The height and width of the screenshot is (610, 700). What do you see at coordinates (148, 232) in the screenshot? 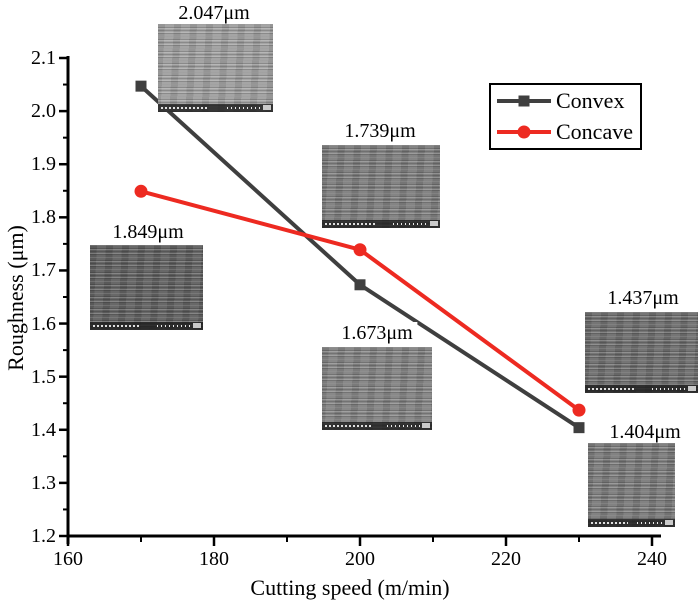
I see `inset-roughness-label: 1.849μm` at bounding box center [148, 232].